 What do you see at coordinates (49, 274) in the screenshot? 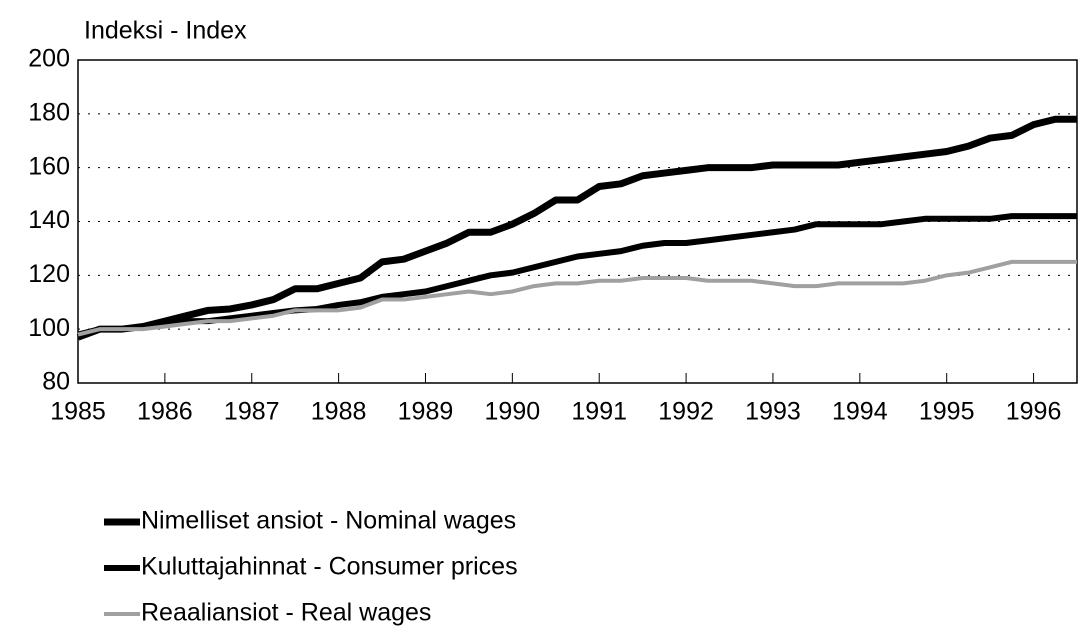
I see `y-tick-label: 120` at bounding box center [49, 274].